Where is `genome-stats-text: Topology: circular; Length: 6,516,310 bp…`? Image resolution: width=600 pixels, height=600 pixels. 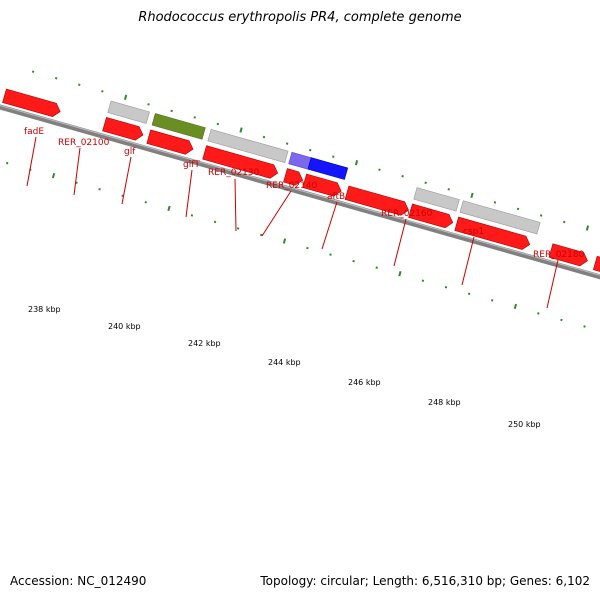 genome-stats-text: Topology: circular; Length: 6,516,310 bp… is located at coordinates (425, 581).